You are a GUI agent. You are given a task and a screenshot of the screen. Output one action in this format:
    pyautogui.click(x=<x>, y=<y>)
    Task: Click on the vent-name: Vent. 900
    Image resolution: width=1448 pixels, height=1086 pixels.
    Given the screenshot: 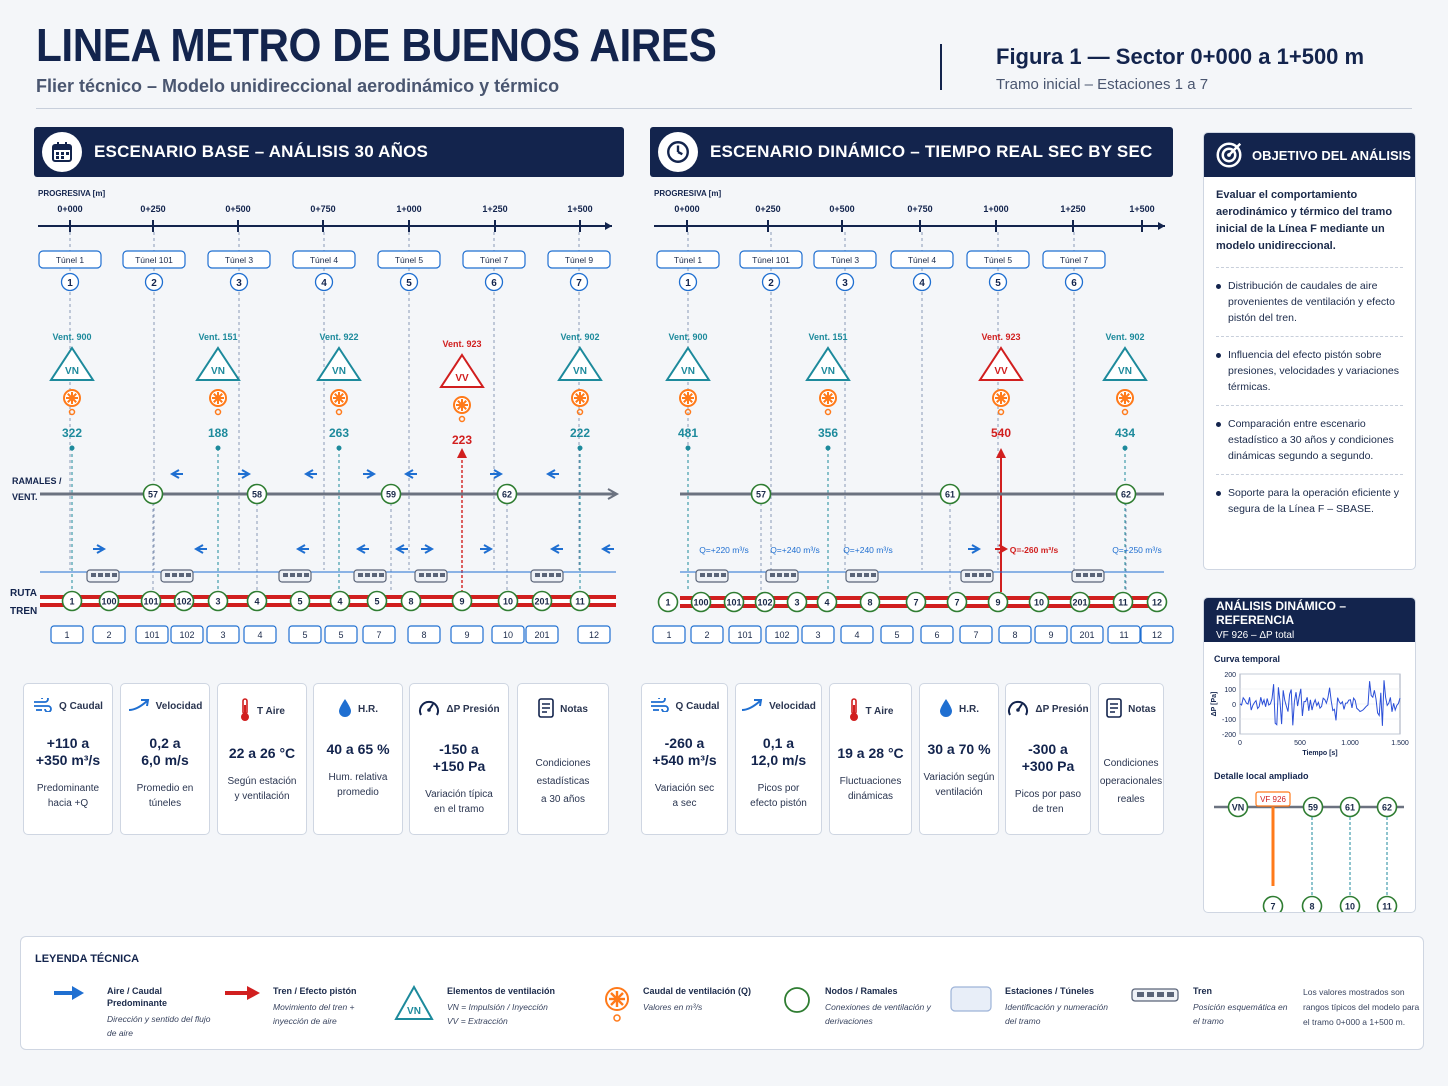 What is the action you would take?
    pyautogui.click(x=71, y=337)
    